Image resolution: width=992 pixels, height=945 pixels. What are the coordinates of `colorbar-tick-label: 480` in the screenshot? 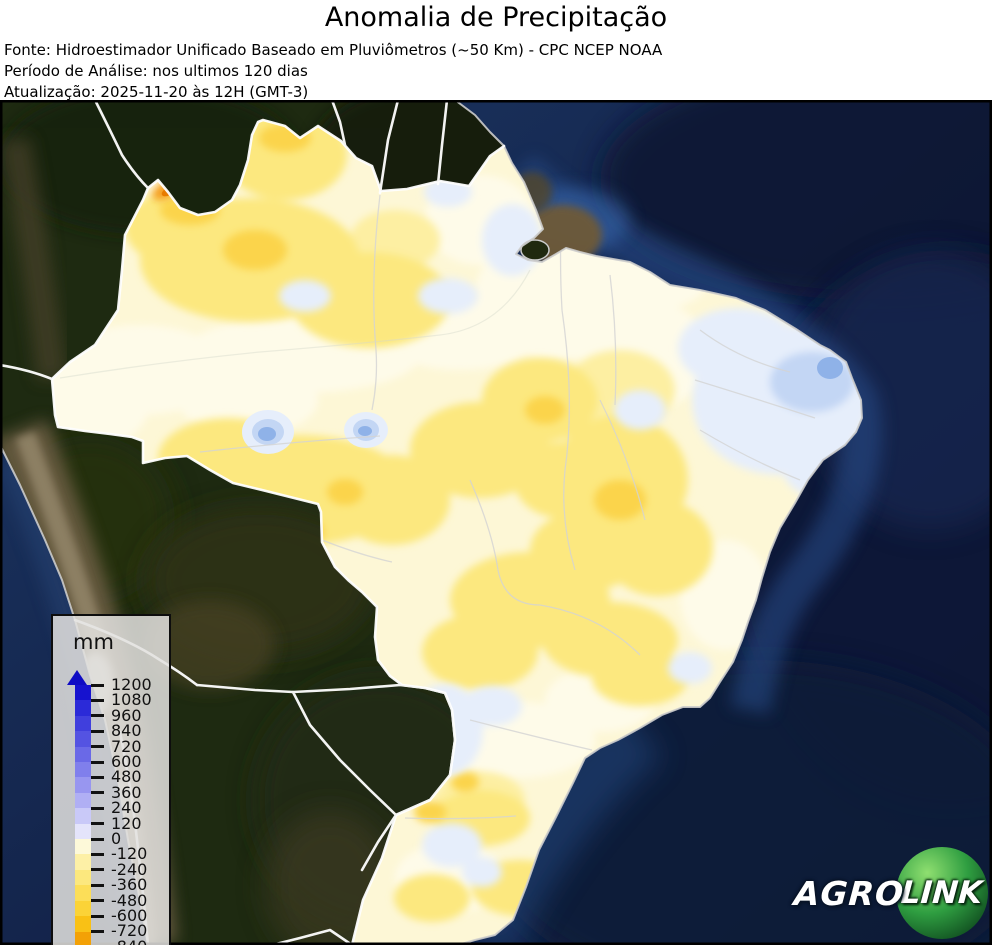 It's located at (126, 777).